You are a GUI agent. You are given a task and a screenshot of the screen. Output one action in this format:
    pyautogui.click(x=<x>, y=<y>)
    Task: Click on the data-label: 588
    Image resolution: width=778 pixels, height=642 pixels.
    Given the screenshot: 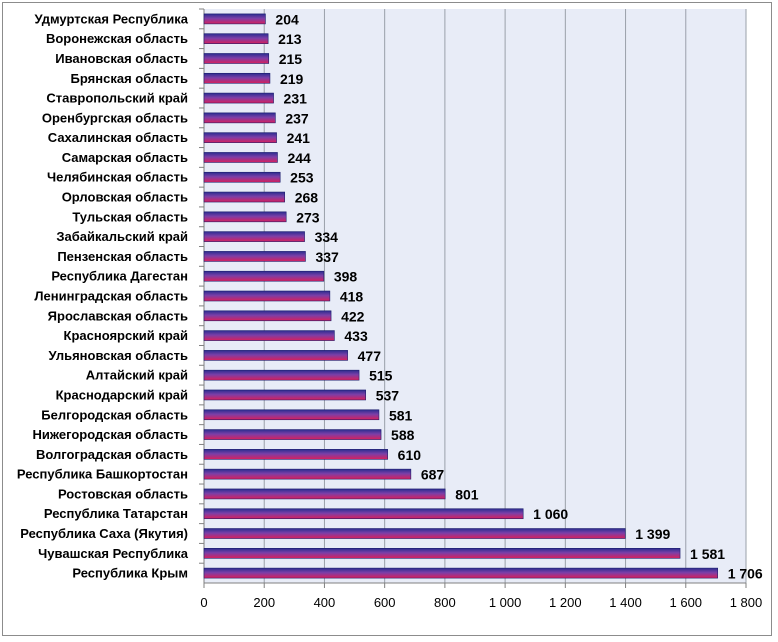 What is the action you would take?
    pyautogui.click(x=403, y=435)
    